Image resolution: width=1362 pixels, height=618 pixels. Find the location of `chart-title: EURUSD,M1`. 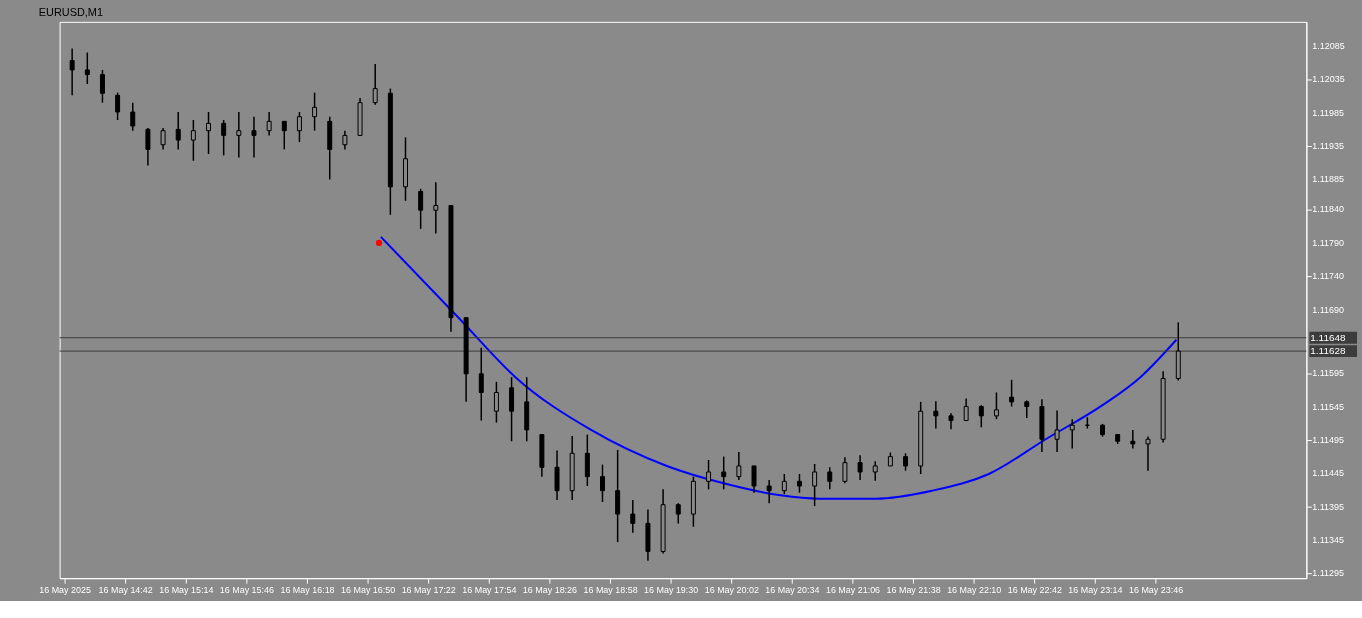

chart-title: EURUSD,M1 is located at coordinates (70, 11).